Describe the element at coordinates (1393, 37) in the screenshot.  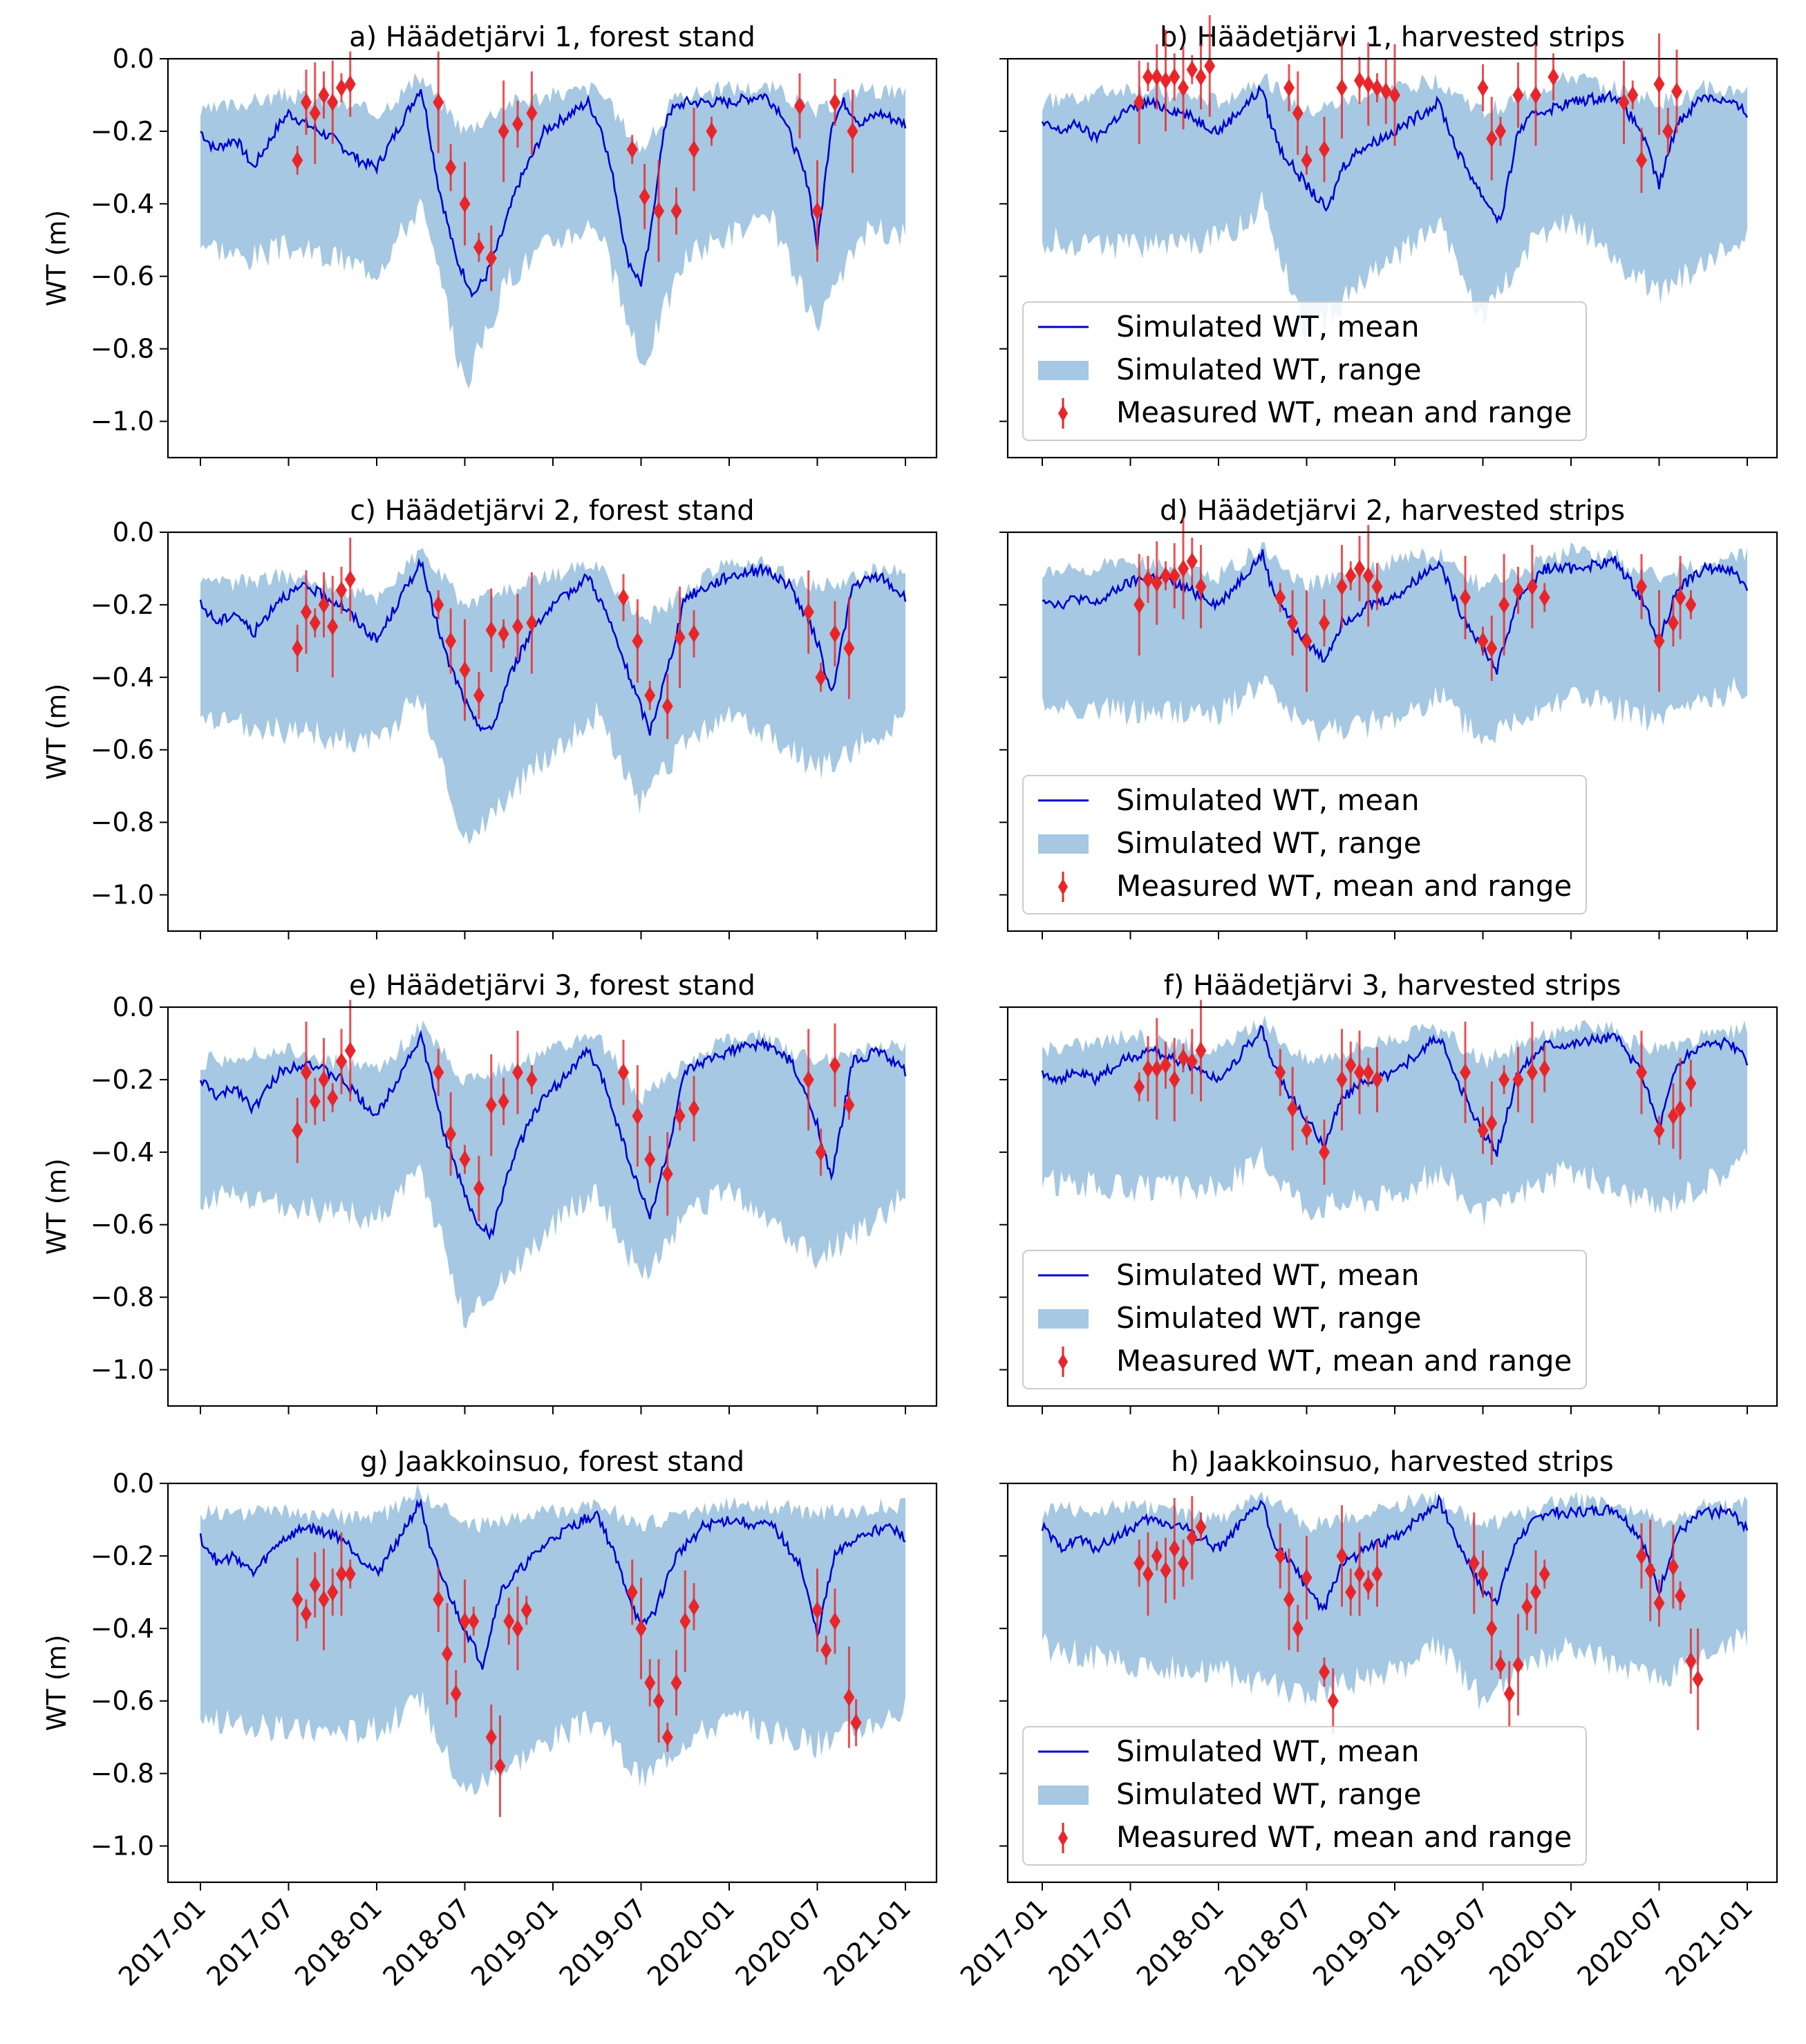
I see `panel-title: b) Häädetjärvi 1, harvested strips` at that location.